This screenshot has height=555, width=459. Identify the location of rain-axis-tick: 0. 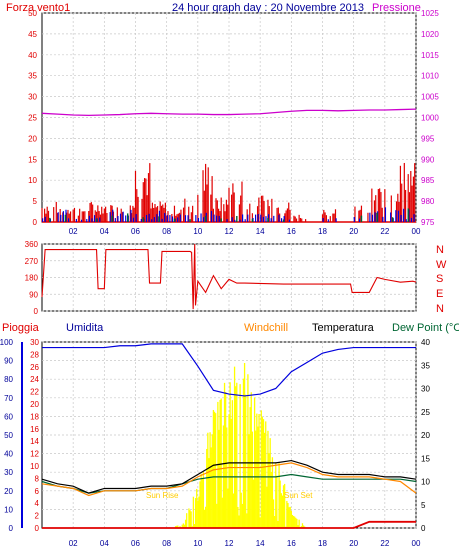
(37, 528).